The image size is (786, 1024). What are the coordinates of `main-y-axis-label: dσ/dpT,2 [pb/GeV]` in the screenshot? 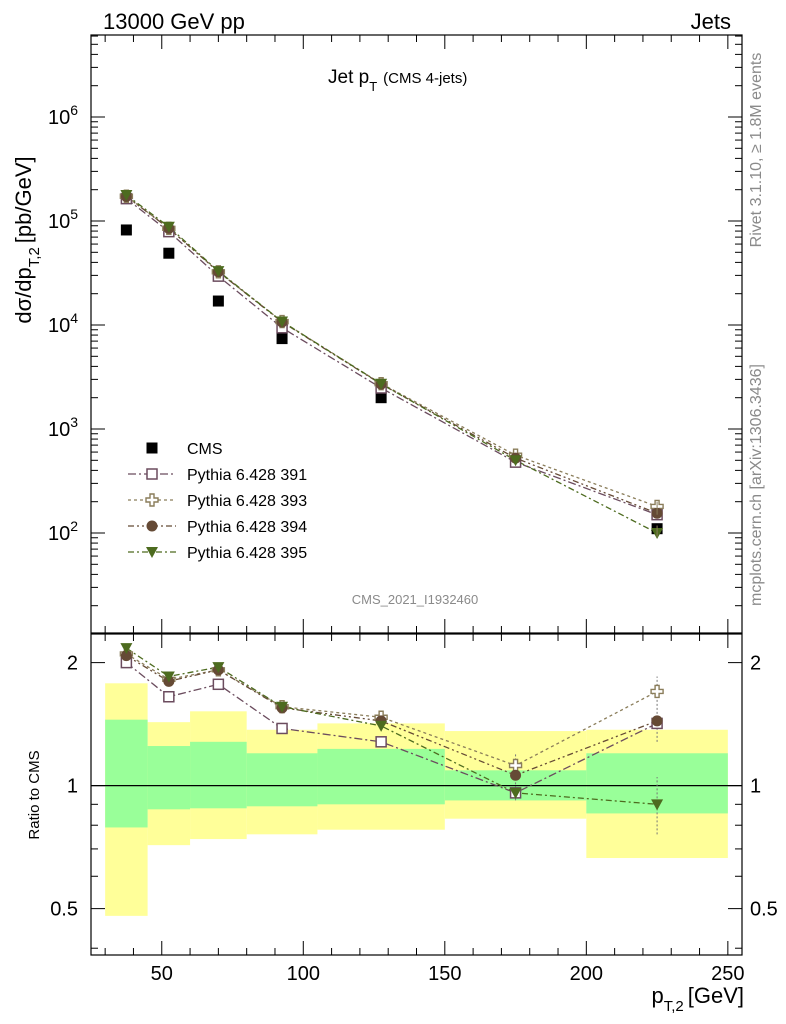 It's located at (27, 239).